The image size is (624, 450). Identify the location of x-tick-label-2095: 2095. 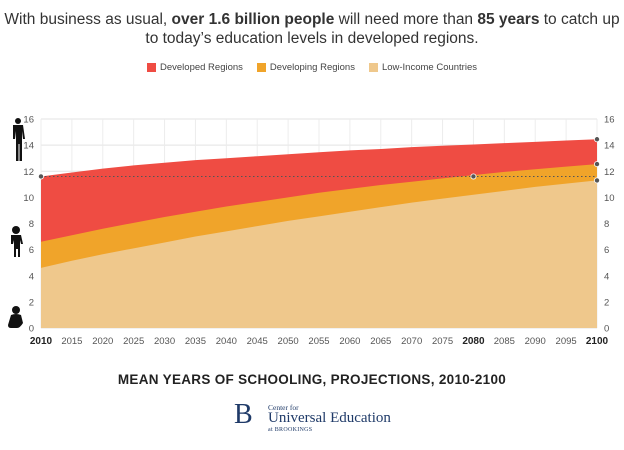
(566, 341).